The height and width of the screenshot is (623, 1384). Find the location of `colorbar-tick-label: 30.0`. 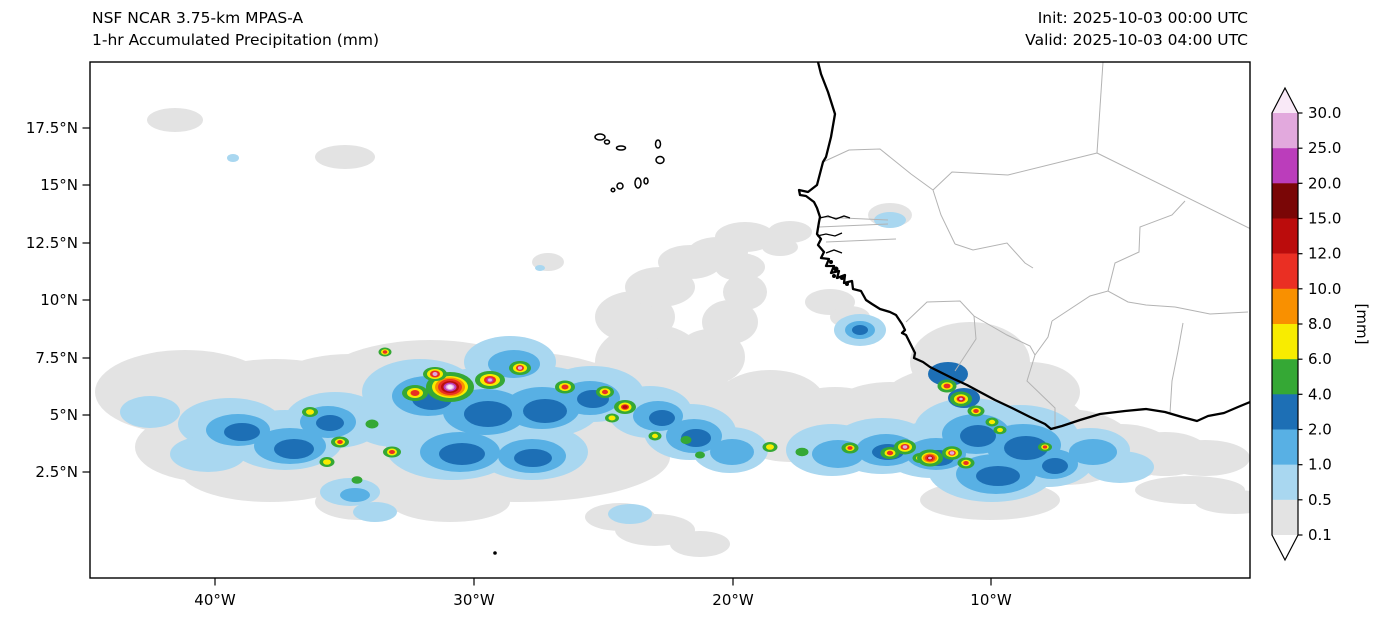

colorbar-tick-label: 30.0 is located at coordinates (1324, 113).